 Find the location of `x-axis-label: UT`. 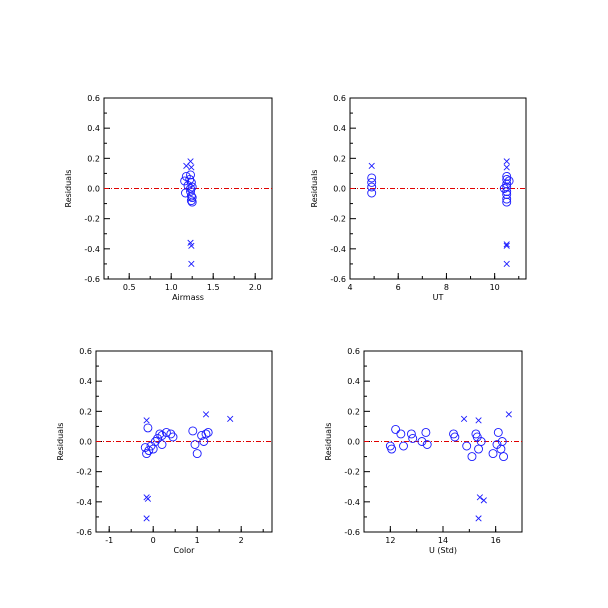

x-axis-label: UT is located at coordinates (438, 297).